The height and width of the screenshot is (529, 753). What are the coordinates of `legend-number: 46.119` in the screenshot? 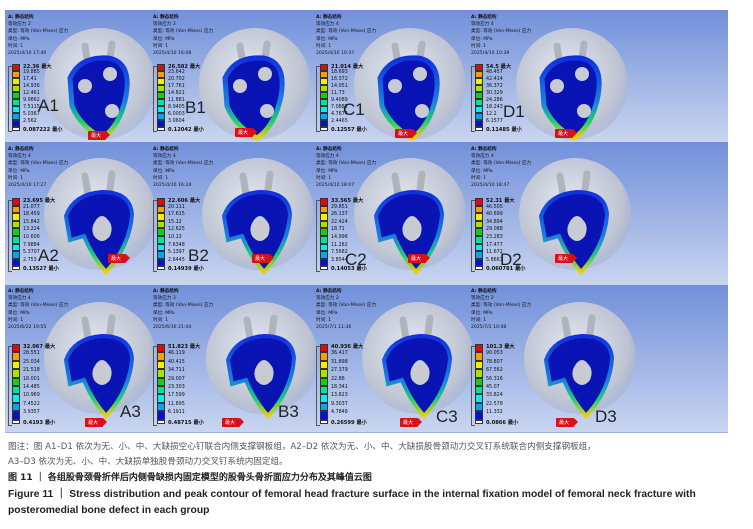 It's located at (176, 354).